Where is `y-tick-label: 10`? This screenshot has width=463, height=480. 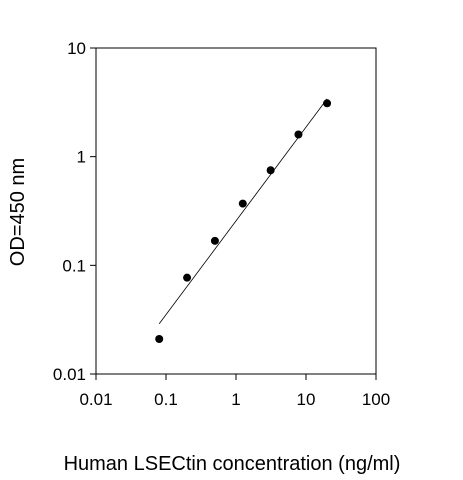 y-tick-label: 10 is located at coordinates (76, 48).